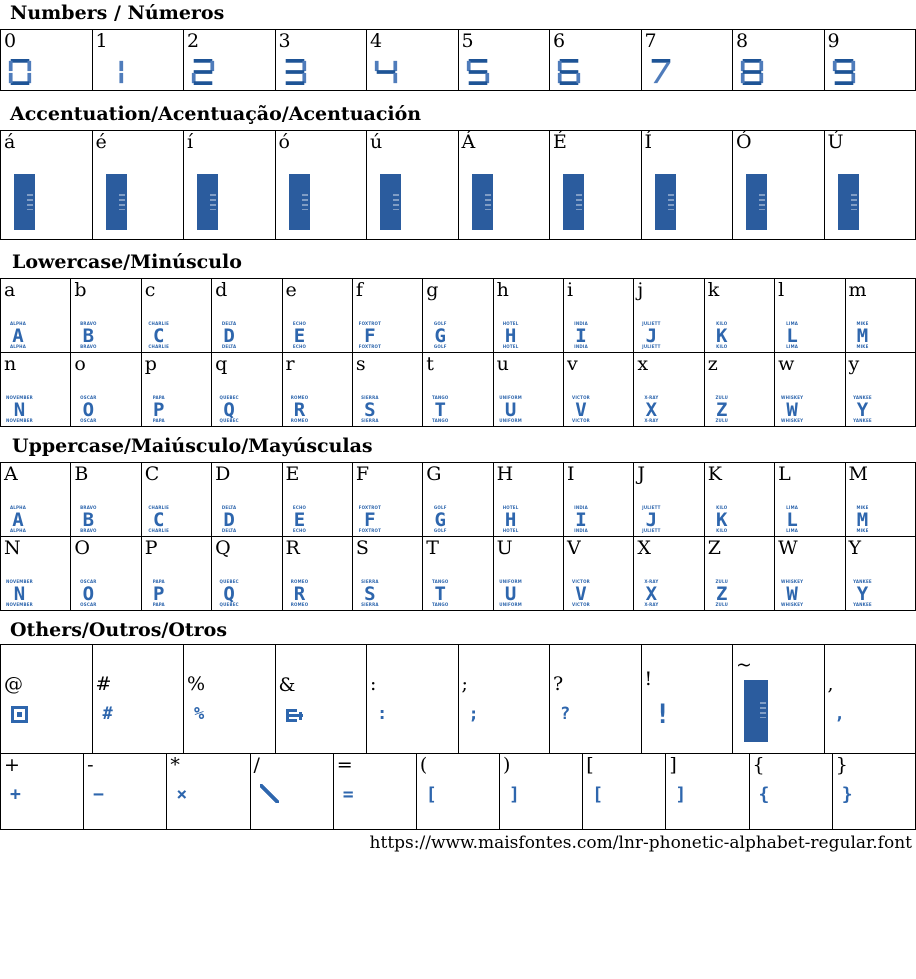 The image size is (916, 979). What do you see at coordinates (103, 684) in the screenshot?
I see `cell-char-label: #` at bounding box center [103, 684].